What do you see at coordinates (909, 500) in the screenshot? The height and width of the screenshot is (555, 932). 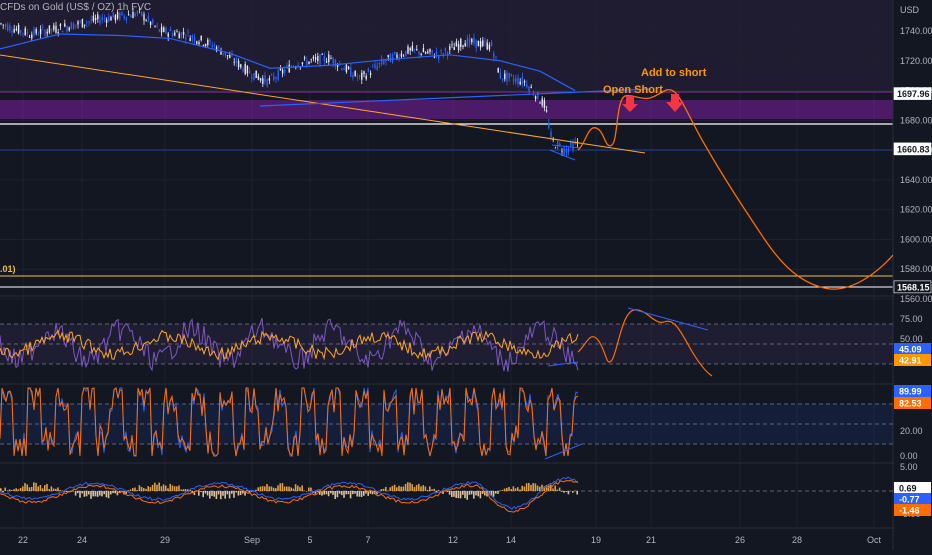 I see `macd-value-label: -0.77` at bounding box center [909, 500].